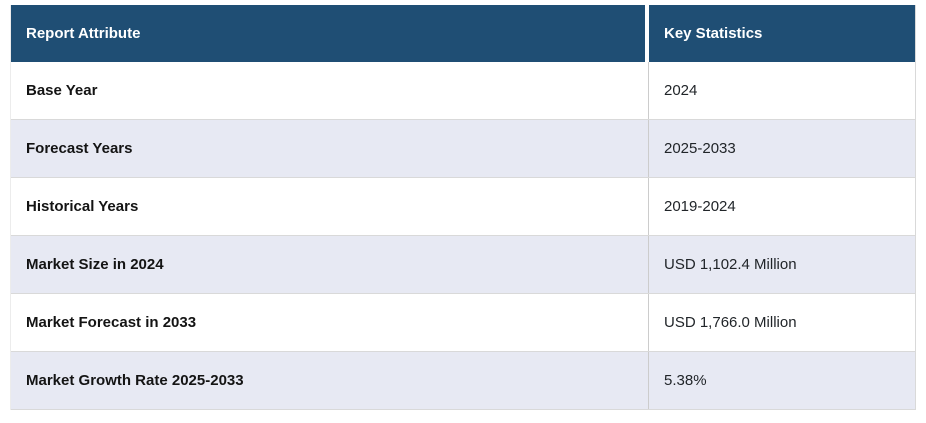 The image size is (926, 423). Describe the element at coordinates (463, 381) in the screenshot. I see `table-row: Market Growth Rate 2025-2033 5.38%` at that location.